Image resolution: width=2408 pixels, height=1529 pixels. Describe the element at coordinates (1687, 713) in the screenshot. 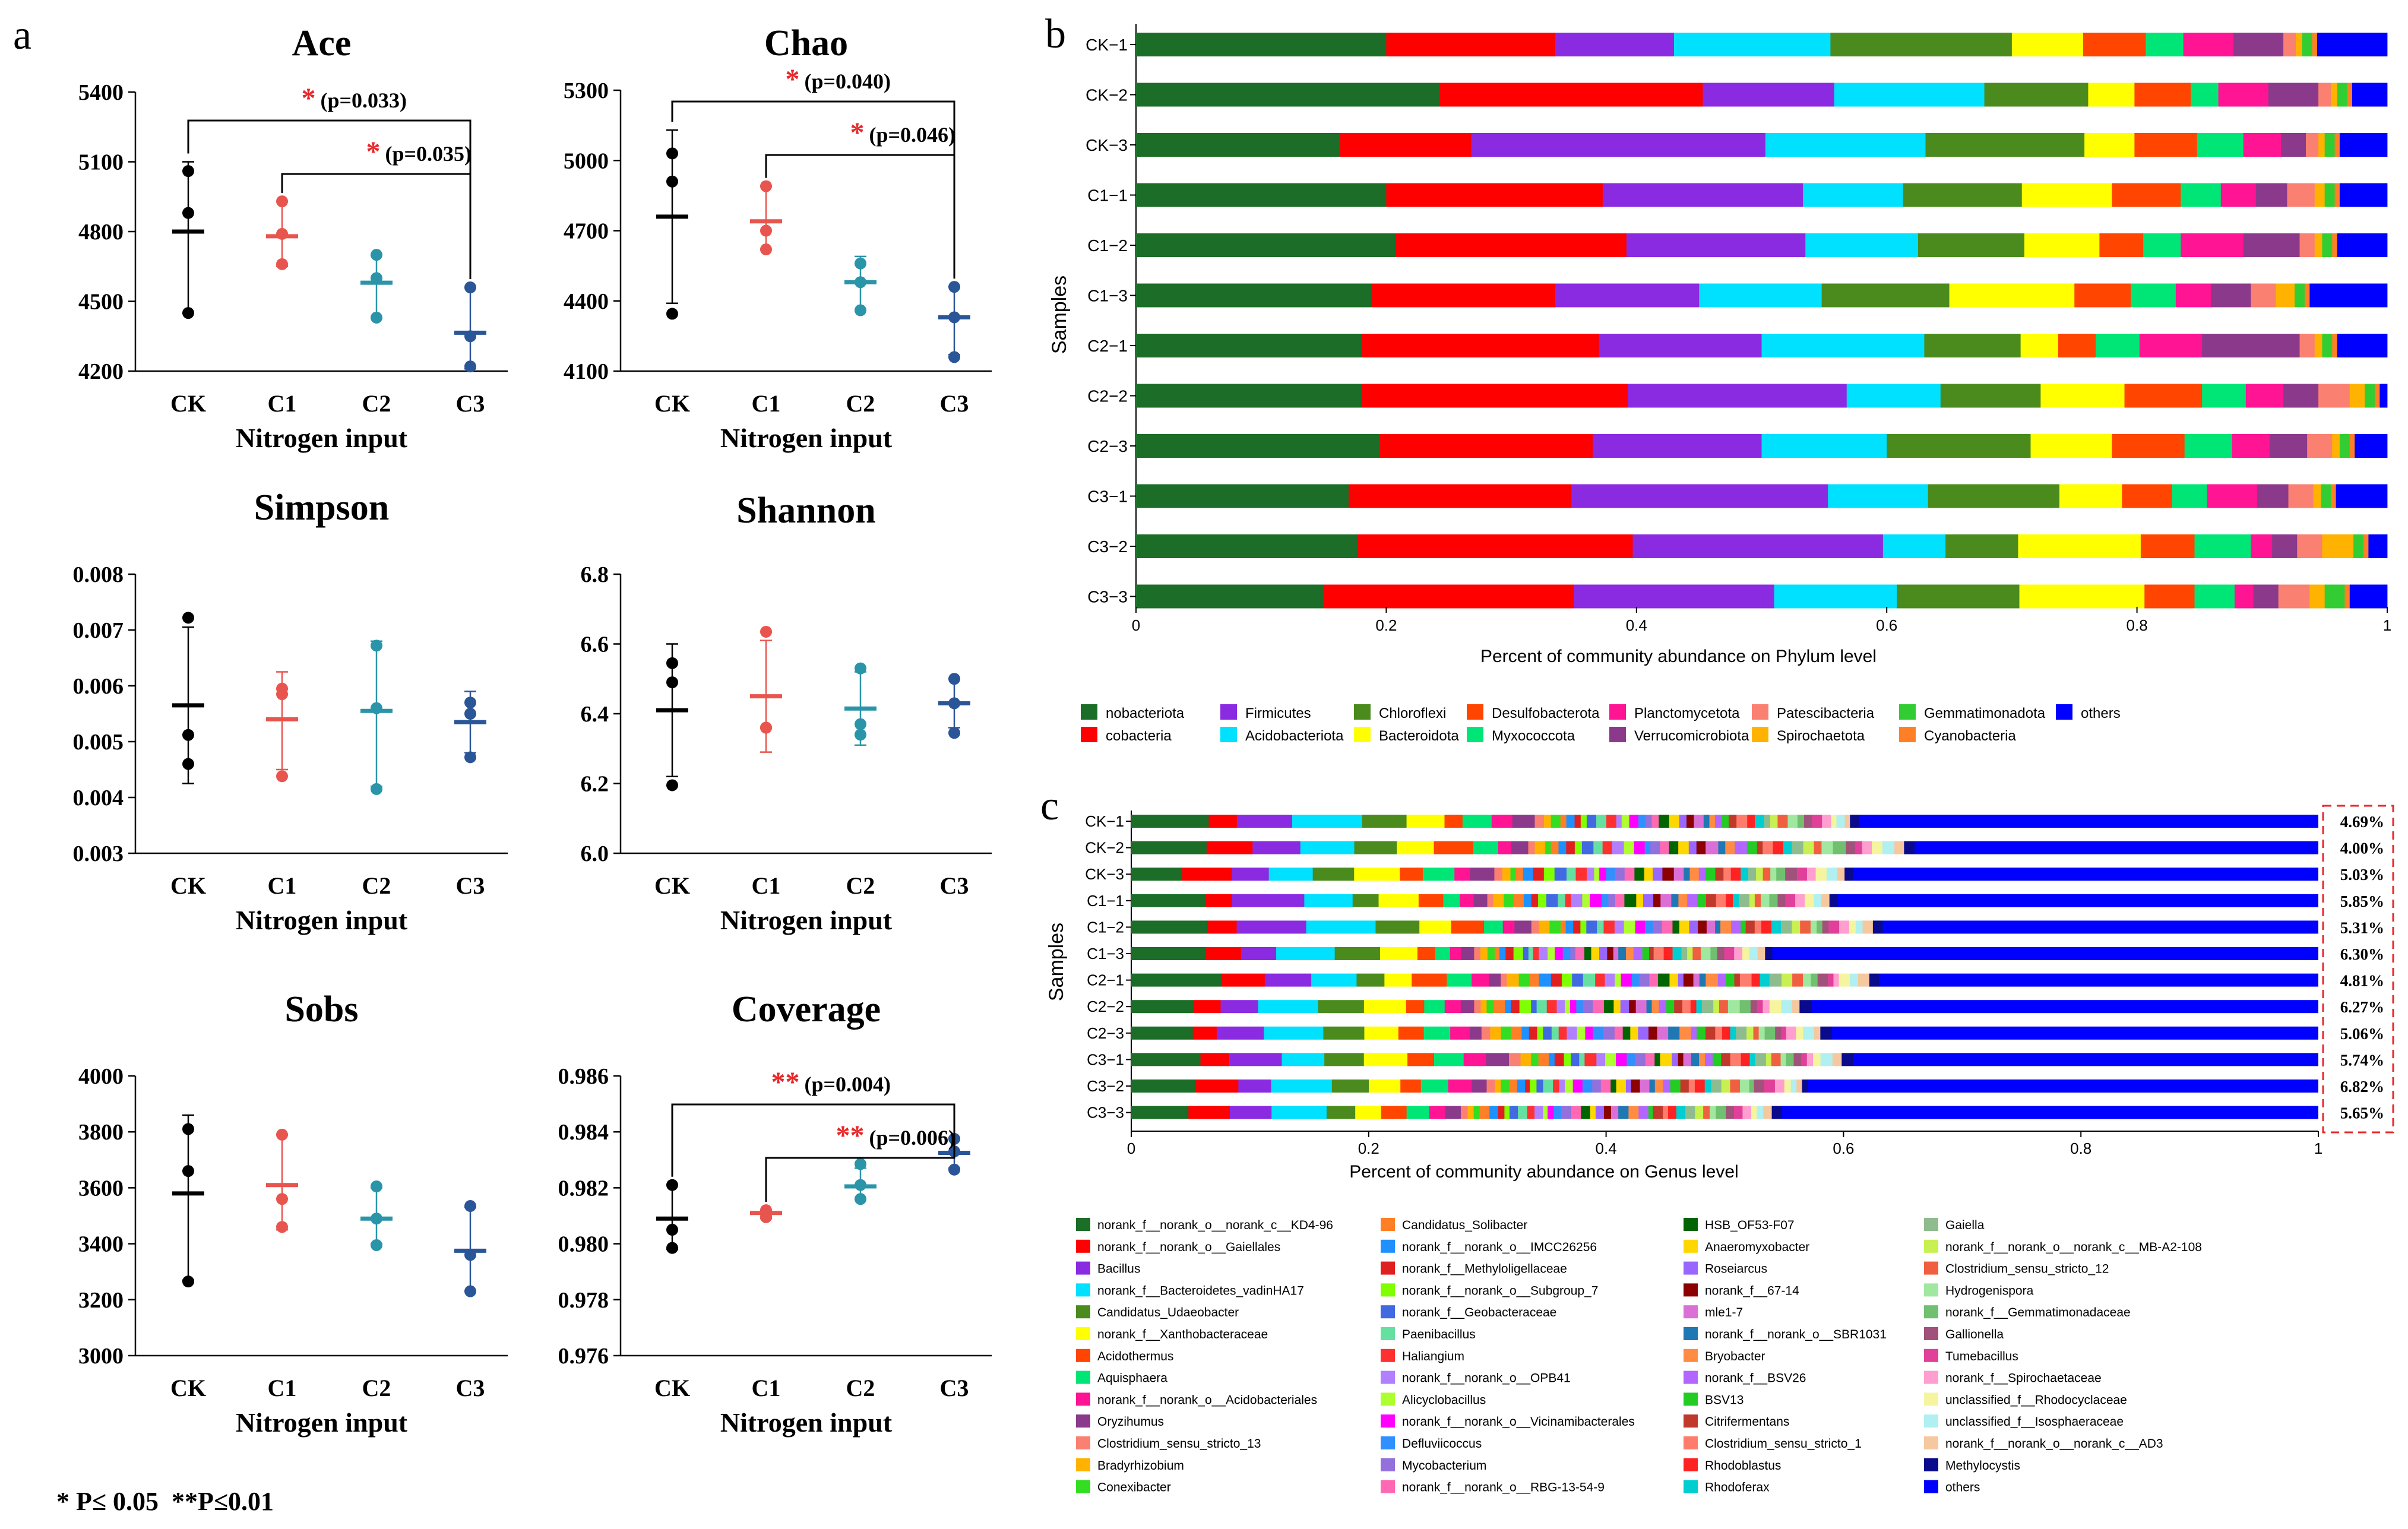

I see `phylum-legend-label: Planctomycetota` at that location.